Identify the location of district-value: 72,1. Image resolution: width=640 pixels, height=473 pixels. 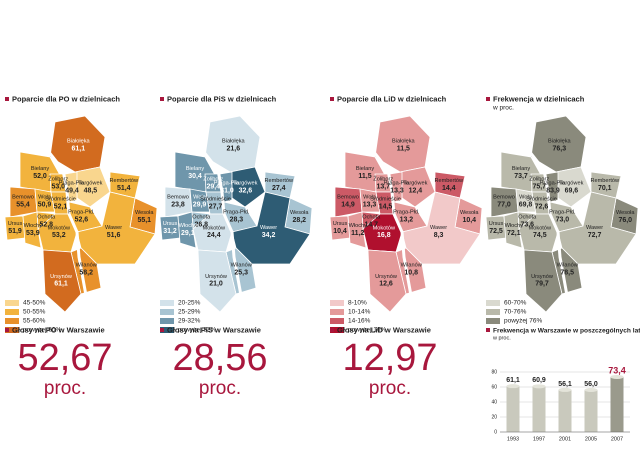
(514, 233).